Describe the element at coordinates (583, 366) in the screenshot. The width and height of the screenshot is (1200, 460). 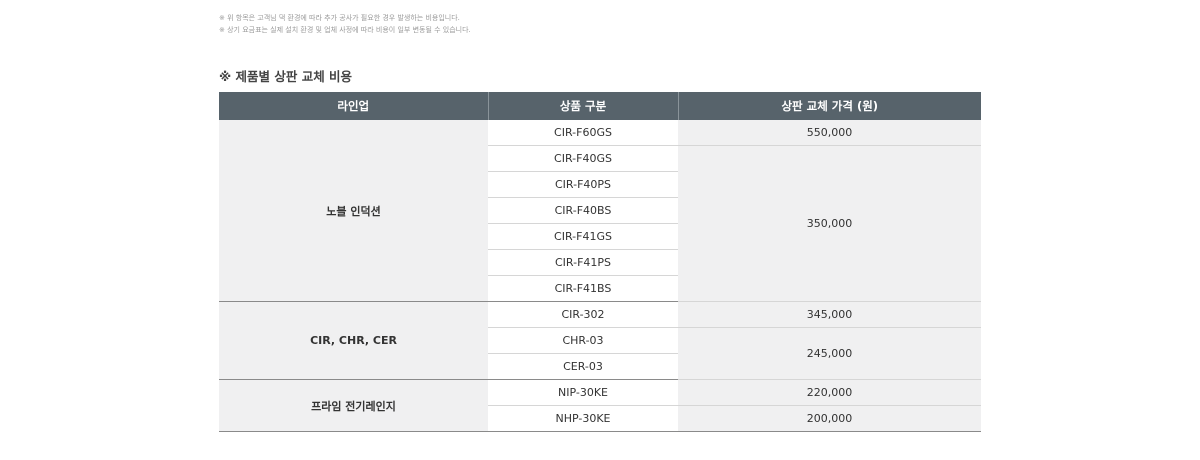
I see `product-cell: CER-03` at that location.